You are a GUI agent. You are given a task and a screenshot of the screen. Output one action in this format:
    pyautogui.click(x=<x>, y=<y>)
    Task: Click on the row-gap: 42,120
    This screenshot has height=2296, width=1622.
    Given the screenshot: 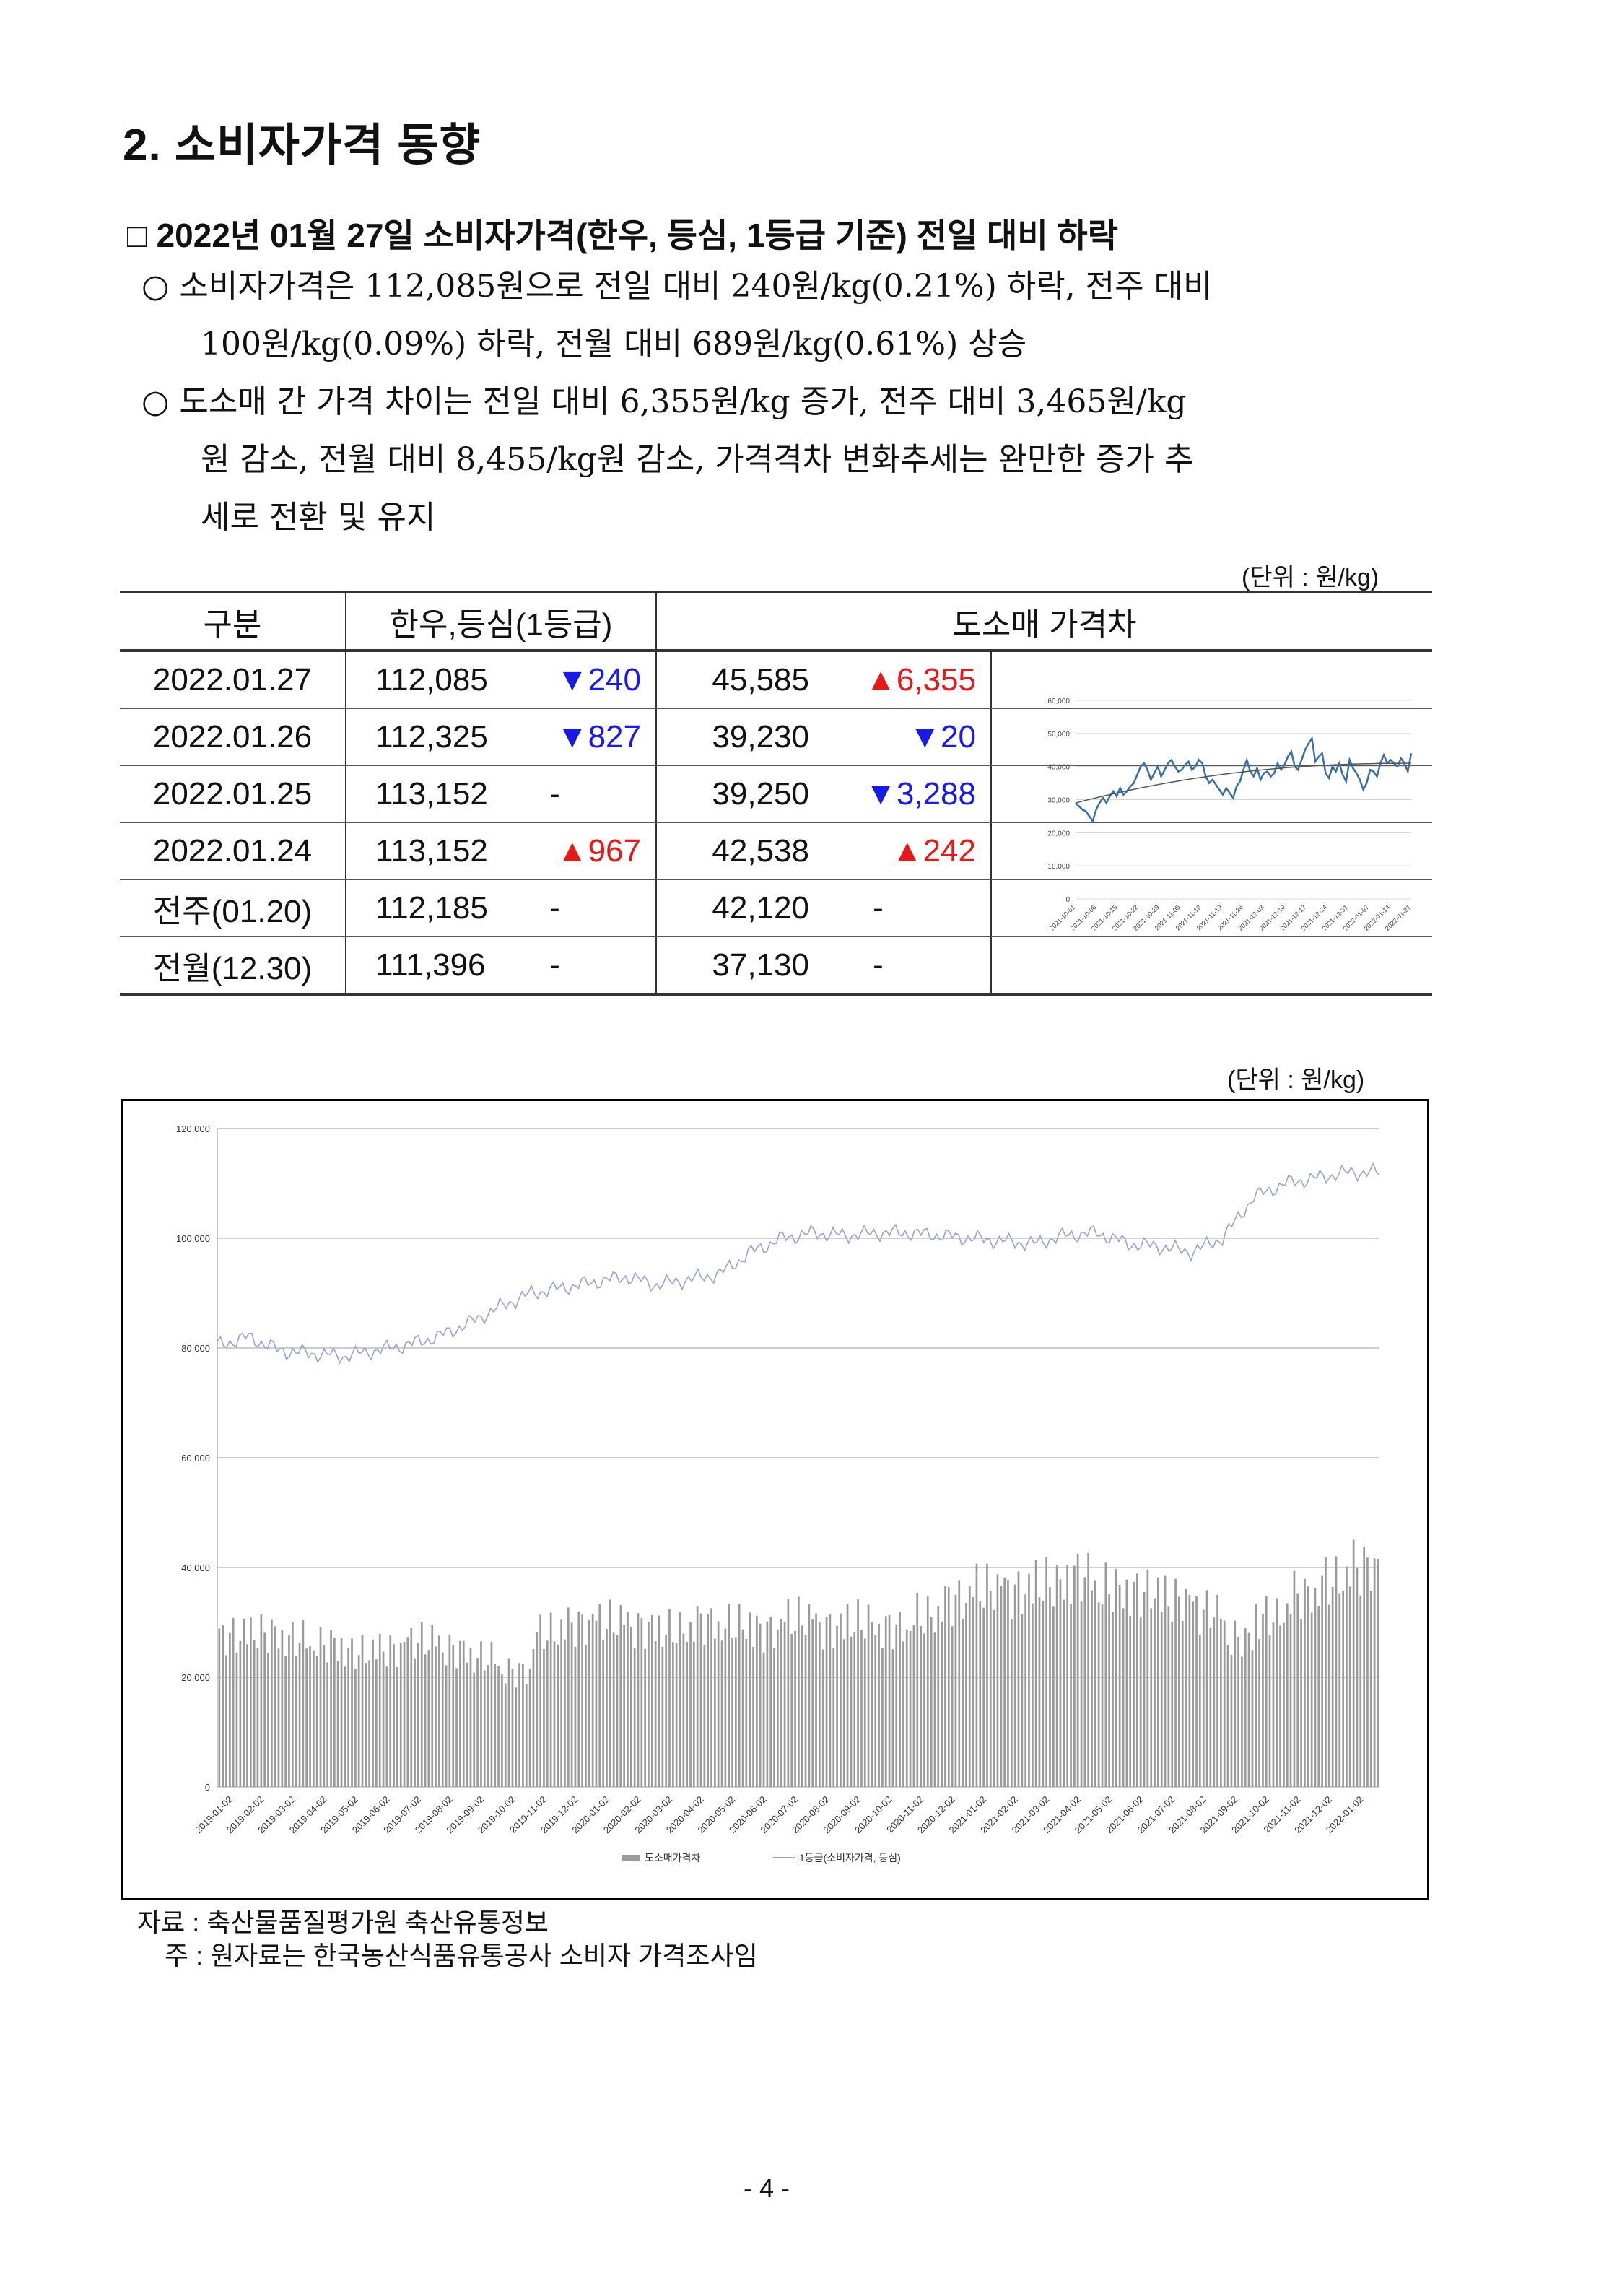 What is the action you would take?
    pyautogui.click(x=739, y=908)
    